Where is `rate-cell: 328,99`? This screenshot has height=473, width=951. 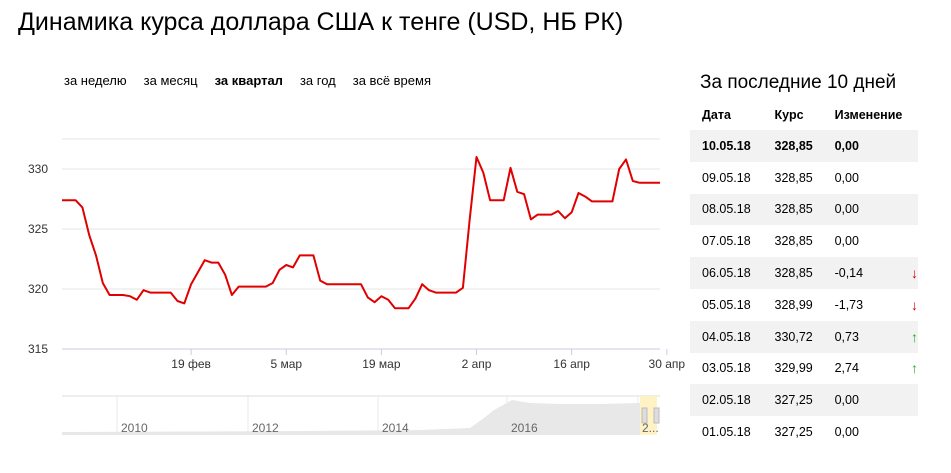
rate-cell: 328,99 is located at coordinates (793, 304).